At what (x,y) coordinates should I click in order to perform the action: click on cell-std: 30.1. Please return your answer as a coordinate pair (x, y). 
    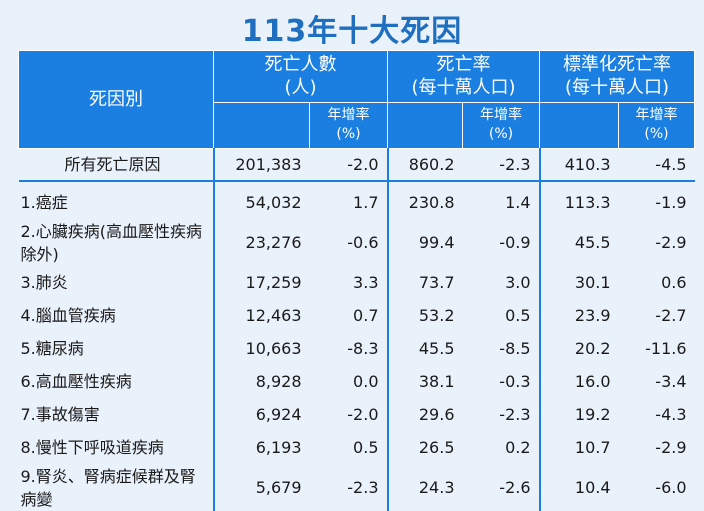
    Looking at the image, I should click on (578, 282).